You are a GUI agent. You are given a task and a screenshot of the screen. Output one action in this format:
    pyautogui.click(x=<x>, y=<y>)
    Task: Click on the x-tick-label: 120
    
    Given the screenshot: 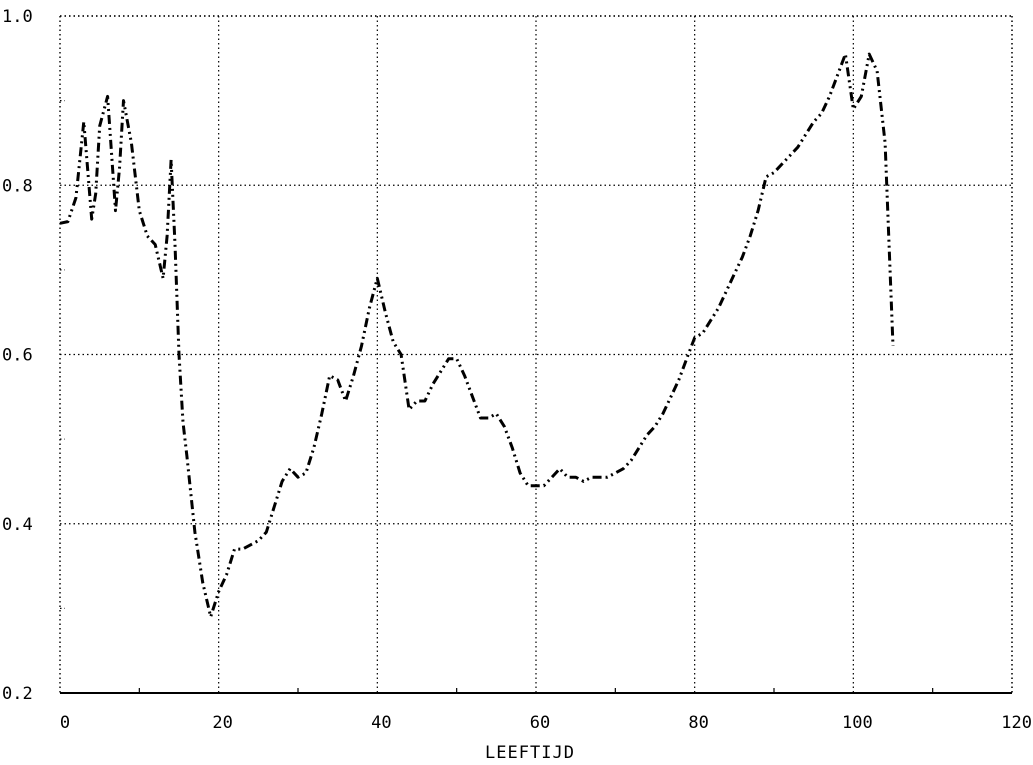 What is the action you would take?
    pyautogui.click(x=1016, y=723)
    